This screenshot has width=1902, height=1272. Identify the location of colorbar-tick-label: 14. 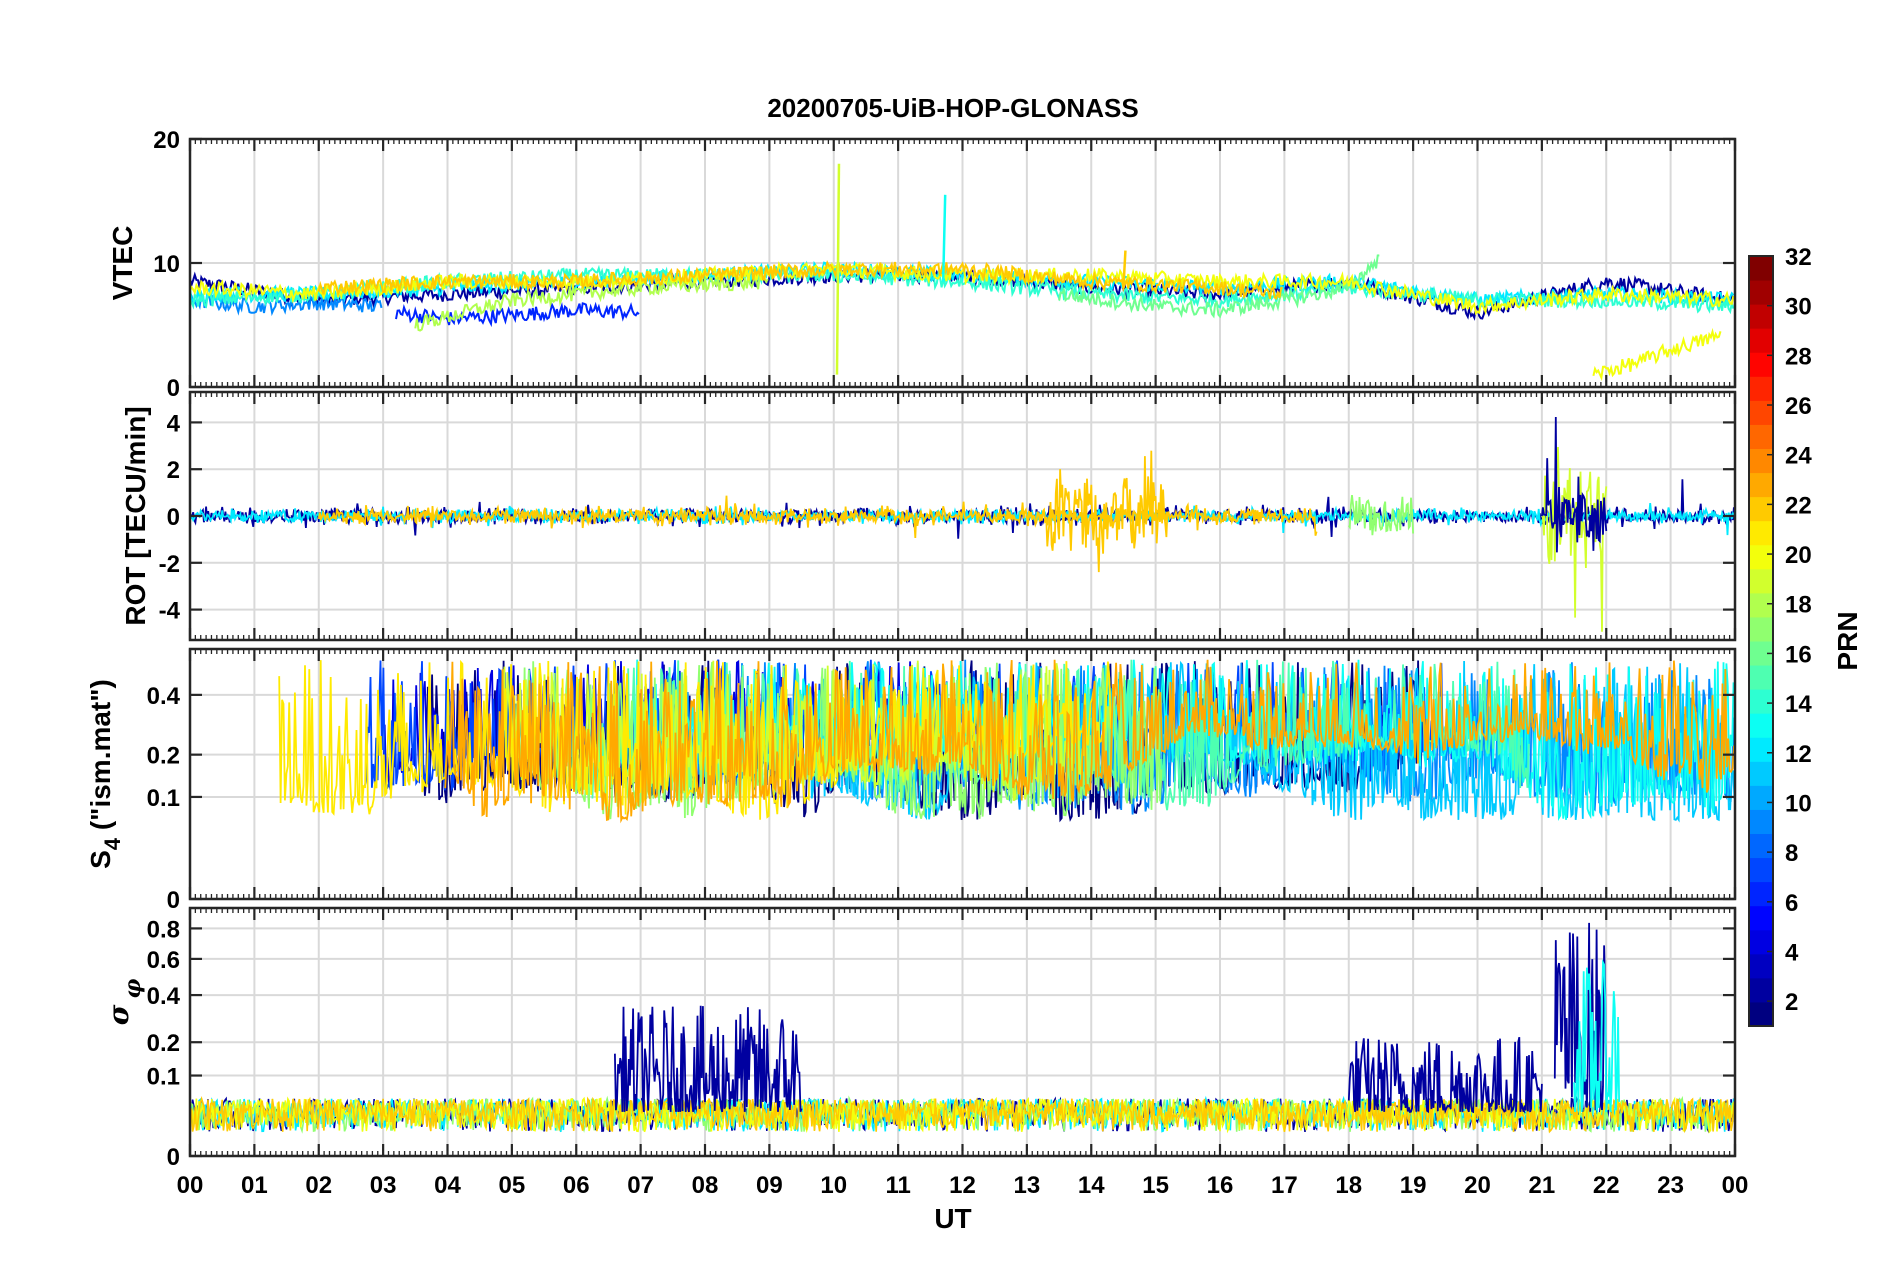
(1798, 704).